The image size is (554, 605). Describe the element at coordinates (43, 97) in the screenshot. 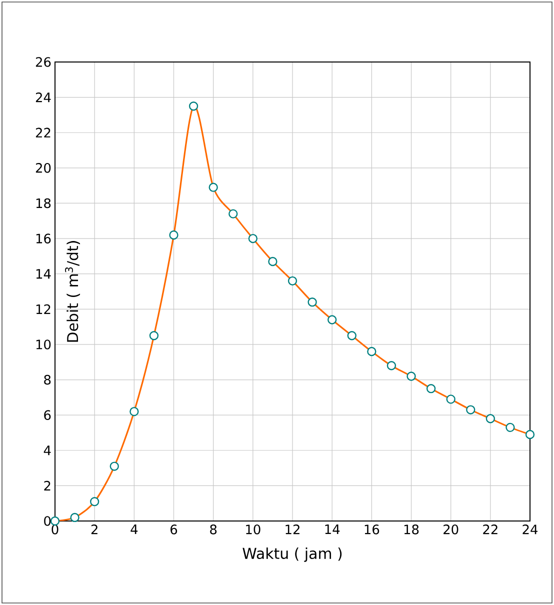

I see `y-tick-label: 24` at that location.